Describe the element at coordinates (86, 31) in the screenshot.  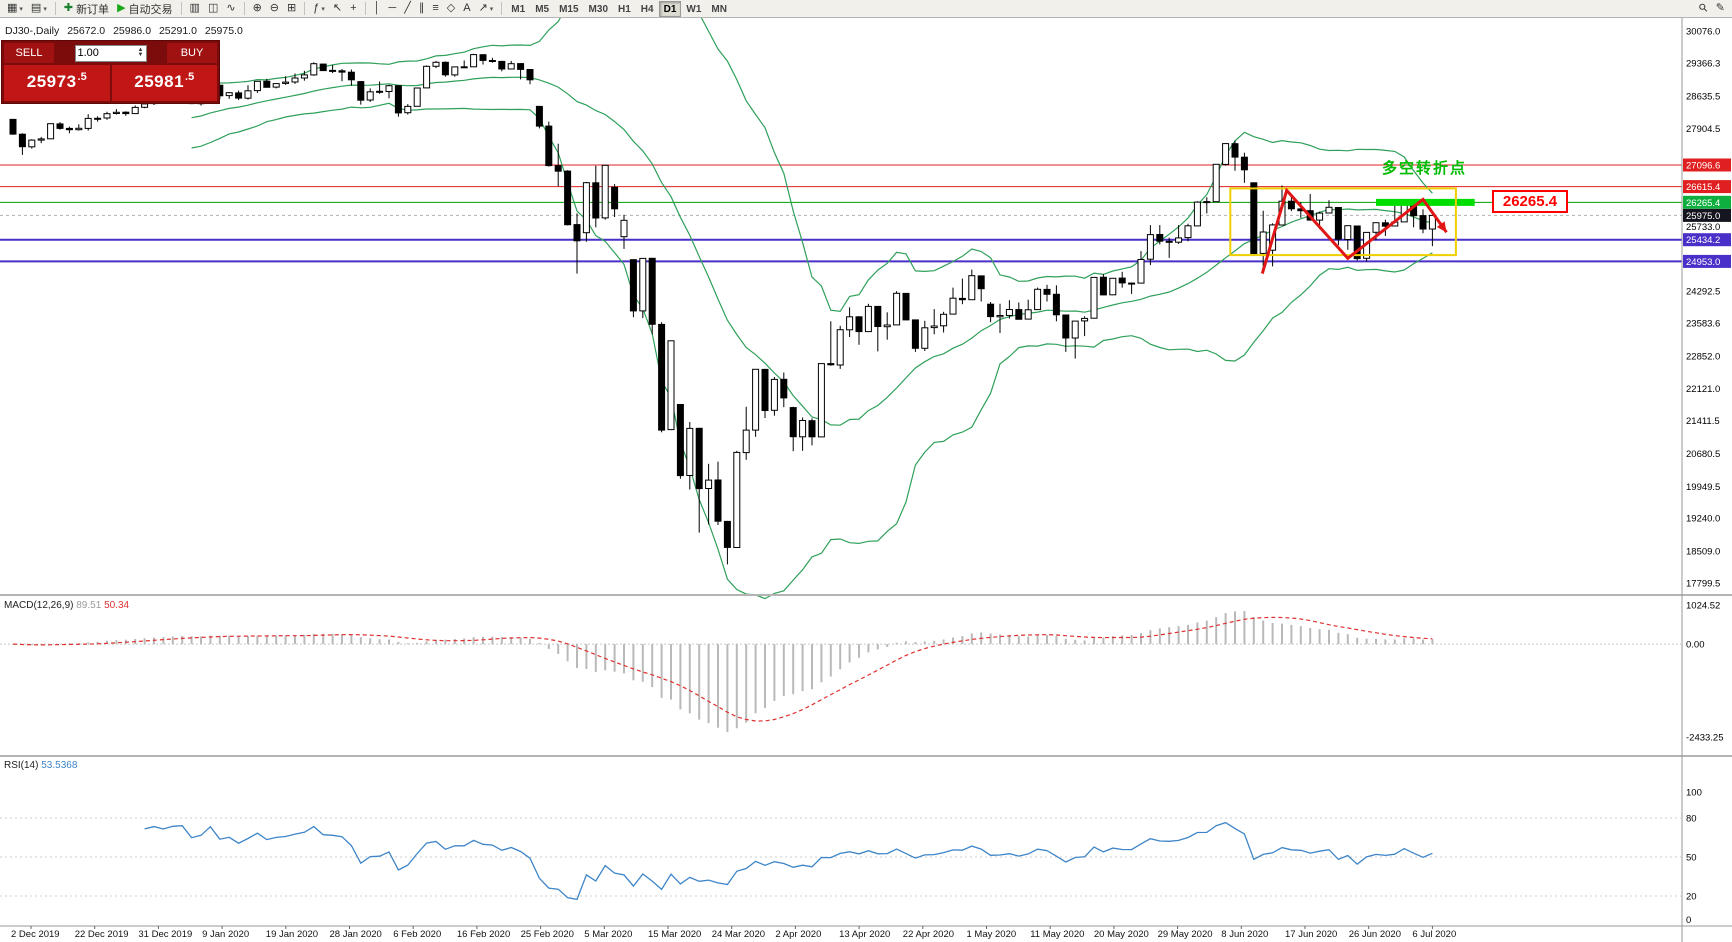
I see `ohlc-open: 25672.0` at that location.